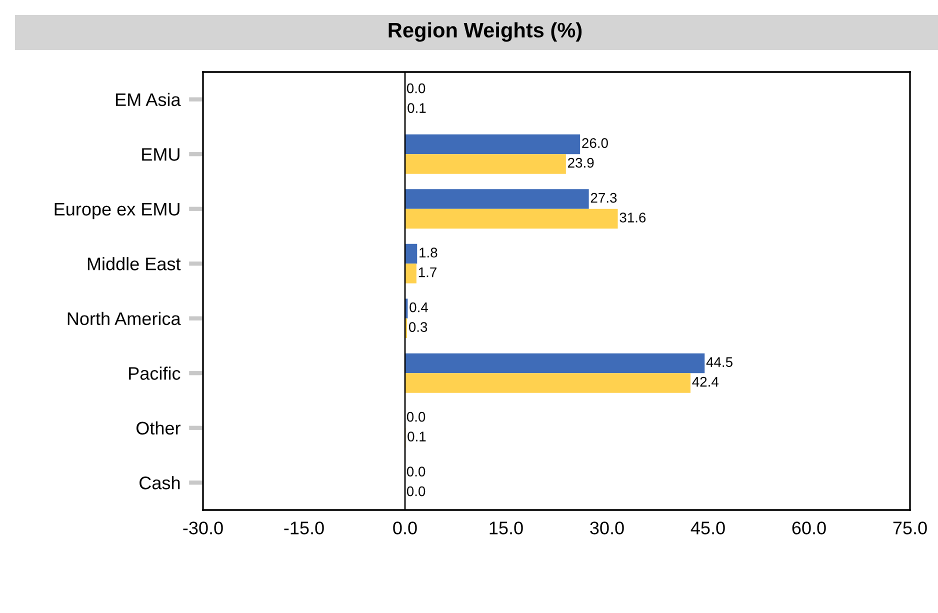 The image size is (938, 613). I want to click on y-tick-label: EM Asia, so click(148, 99).